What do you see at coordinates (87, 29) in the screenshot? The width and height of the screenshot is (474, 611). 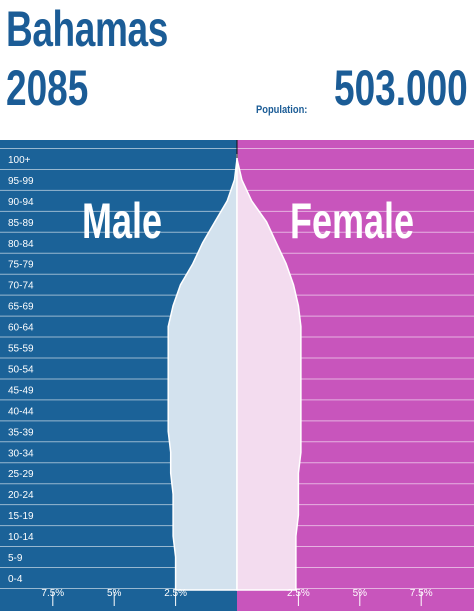 I see `country-title: Bahamas` at bounding box center [87, 29].